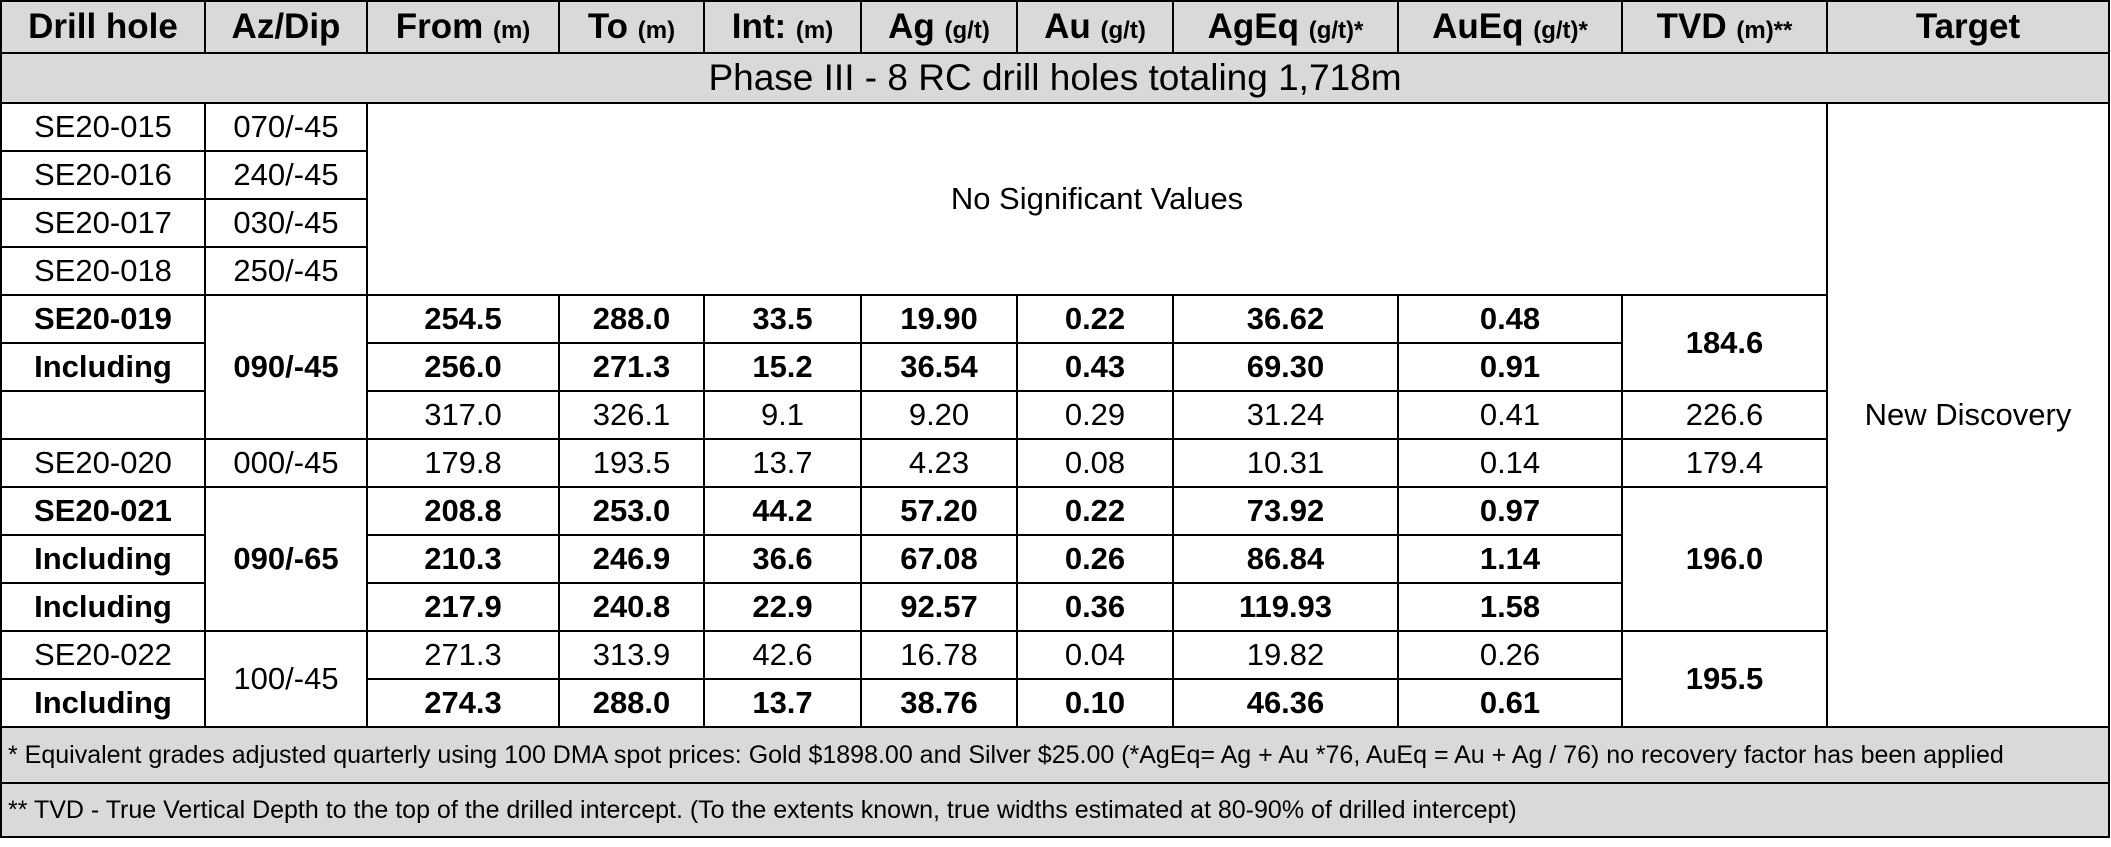 Image resolution: width=2111 pixels, height=847 pixels. I want to click on from-value: 271.3, so click(463, 655).